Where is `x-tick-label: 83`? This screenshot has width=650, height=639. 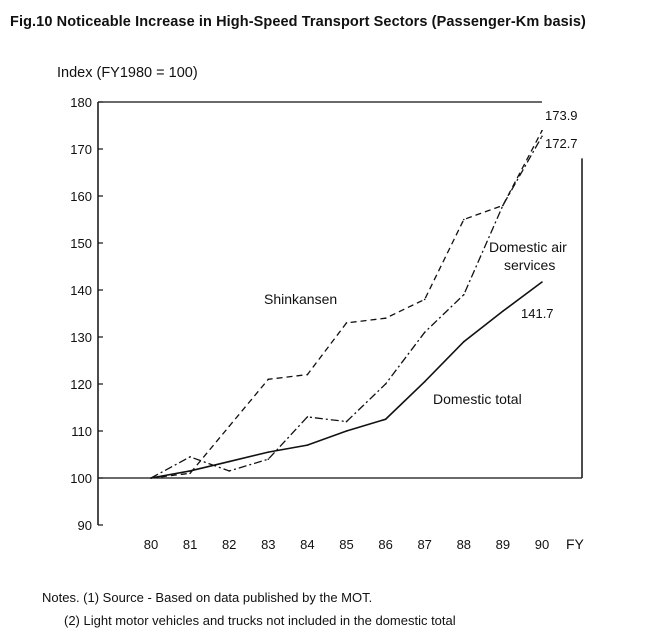 x-tick-label: 83 is located at coordinates (268, 544).